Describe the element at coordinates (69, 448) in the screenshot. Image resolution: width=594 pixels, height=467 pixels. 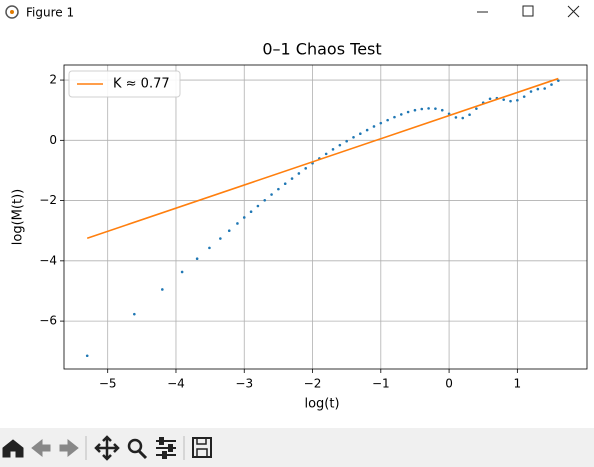
I see `forward-button` at that location.